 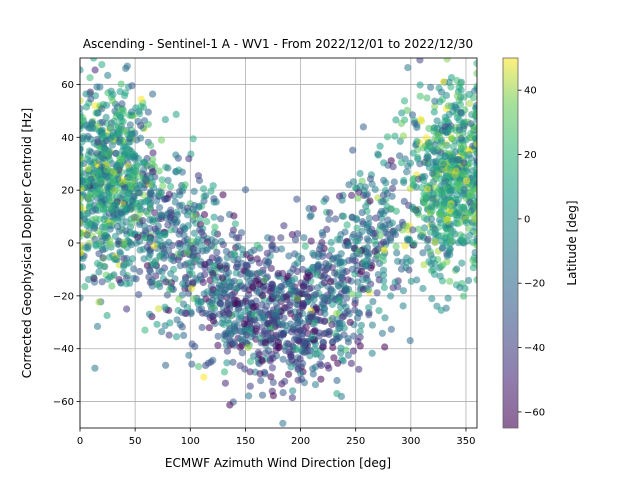 What do you see at coordinates (355, 441) in the screenshot?
I see `x-tick-label: 250` at bounding box center [355, 441].